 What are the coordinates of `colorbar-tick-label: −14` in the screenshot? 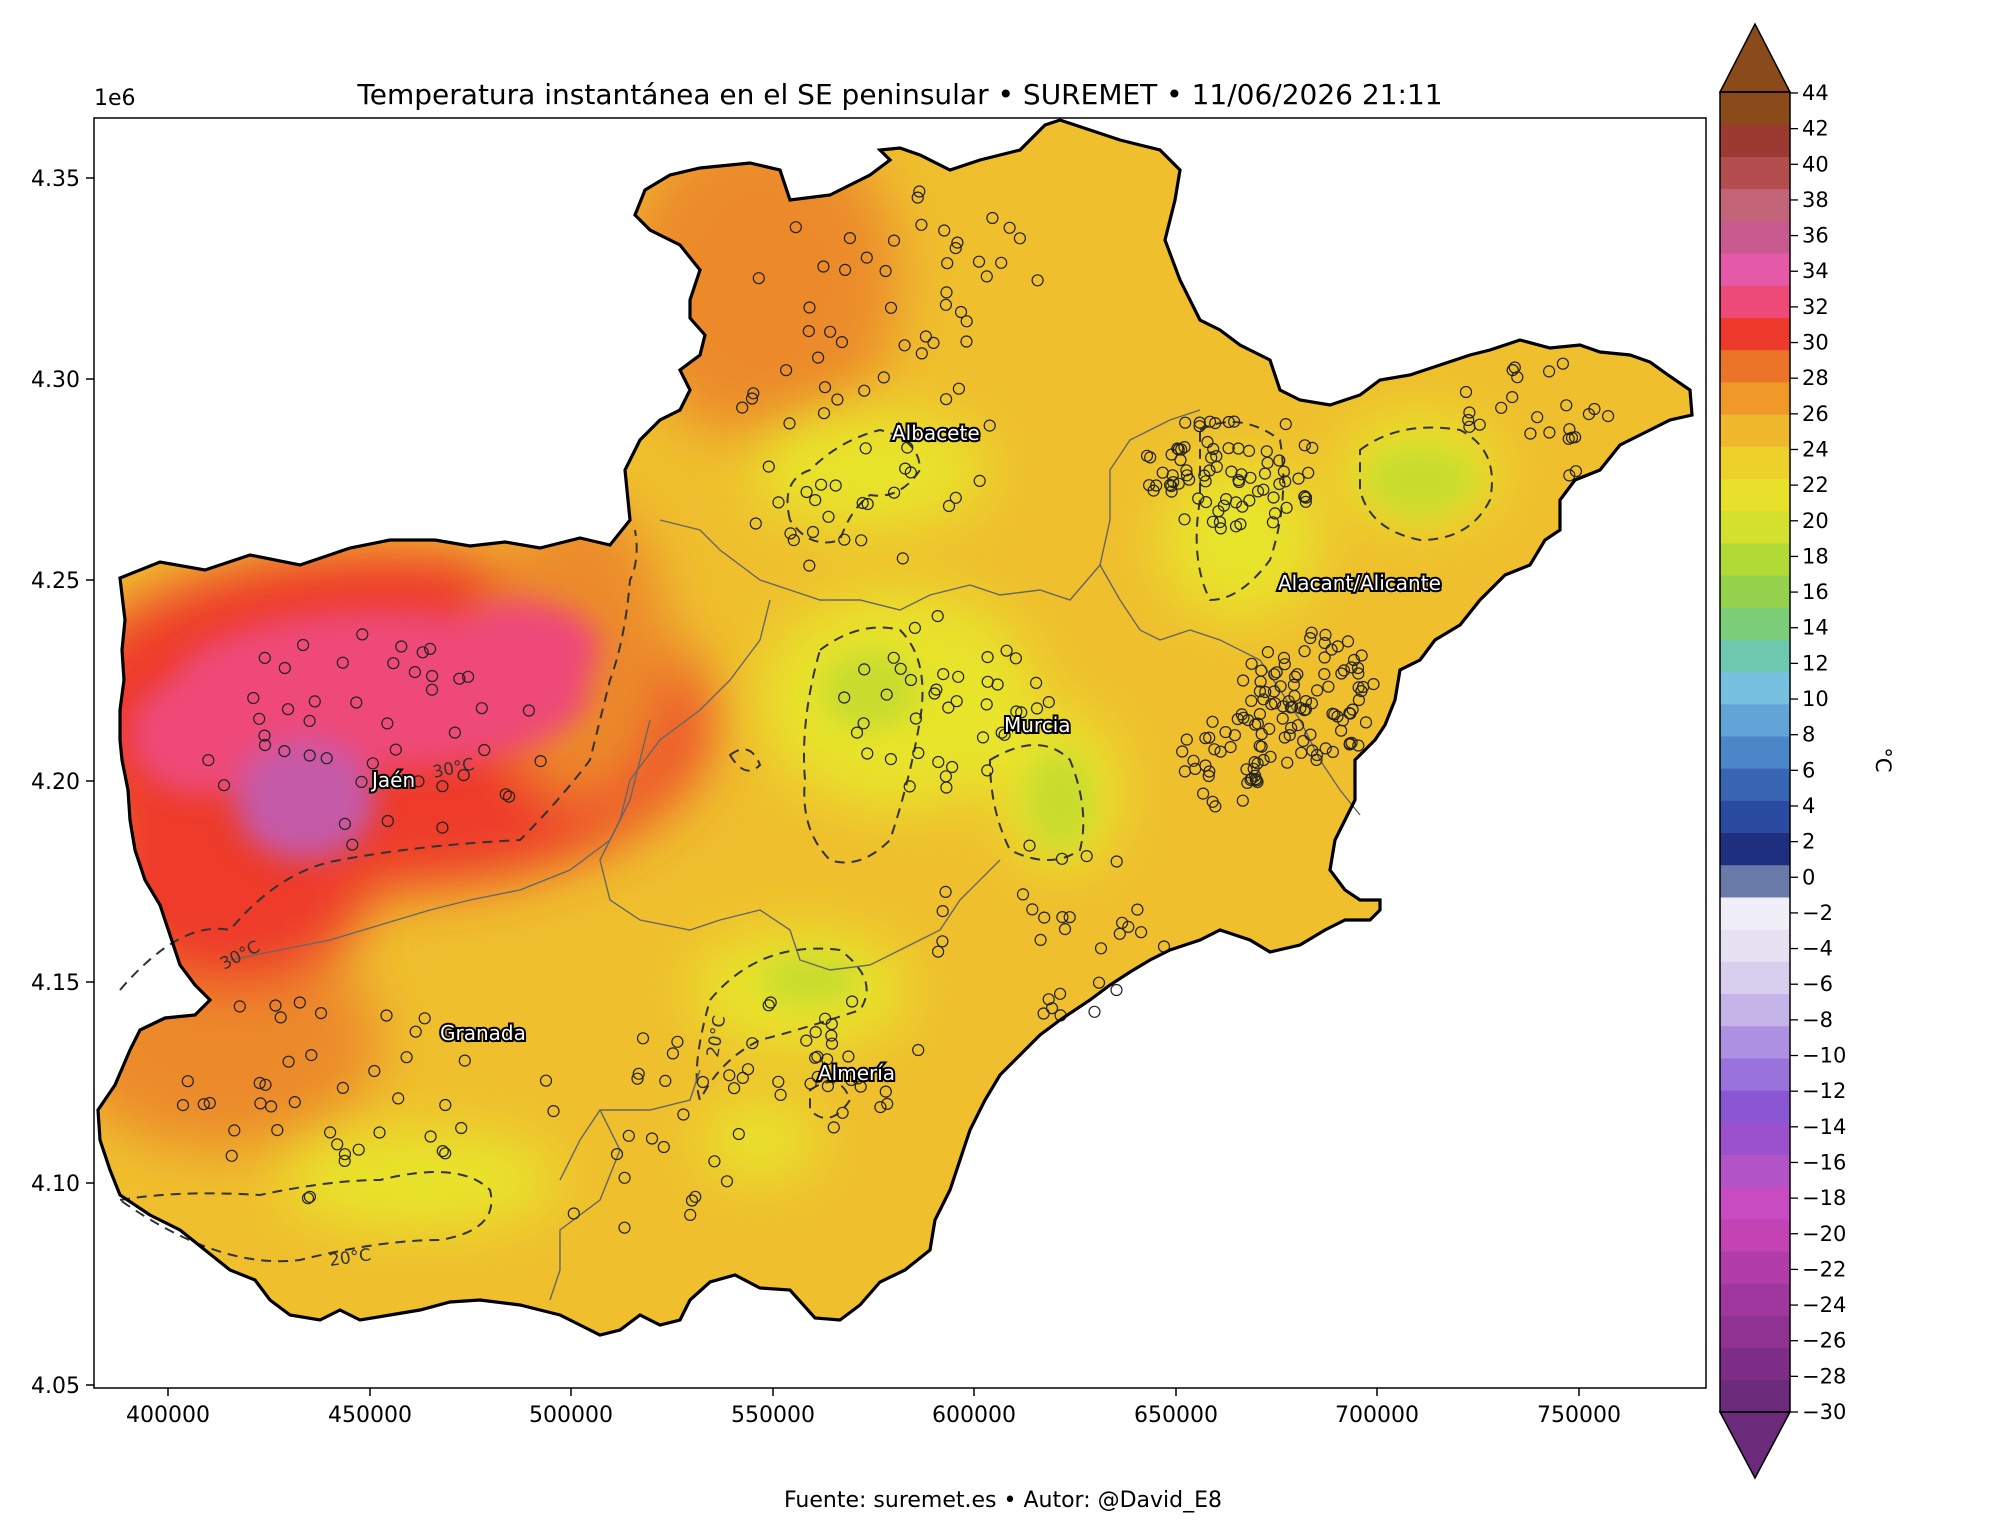 It's located at (1824, 1127).